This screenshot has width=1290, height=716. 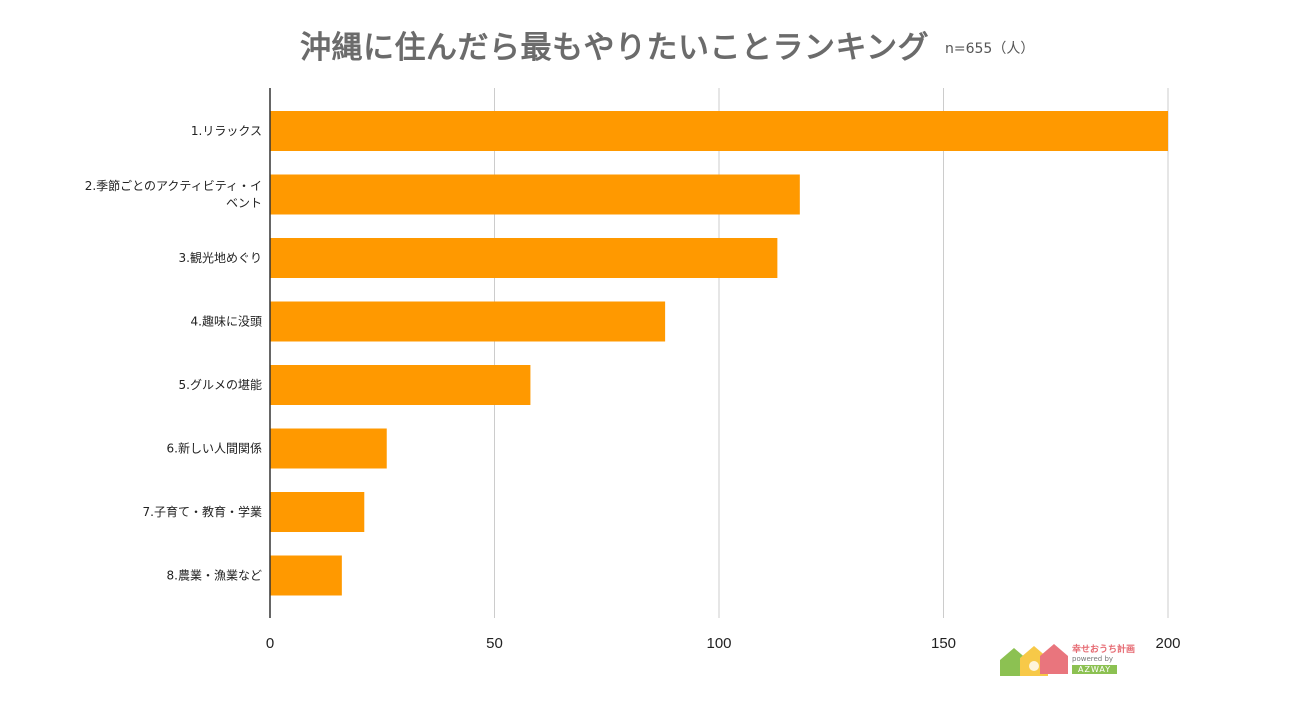 What do you see at coordinates (1167, 643) in the screenshot?
I see `x-tick-label: 200` at bounding box center [1167, 643].